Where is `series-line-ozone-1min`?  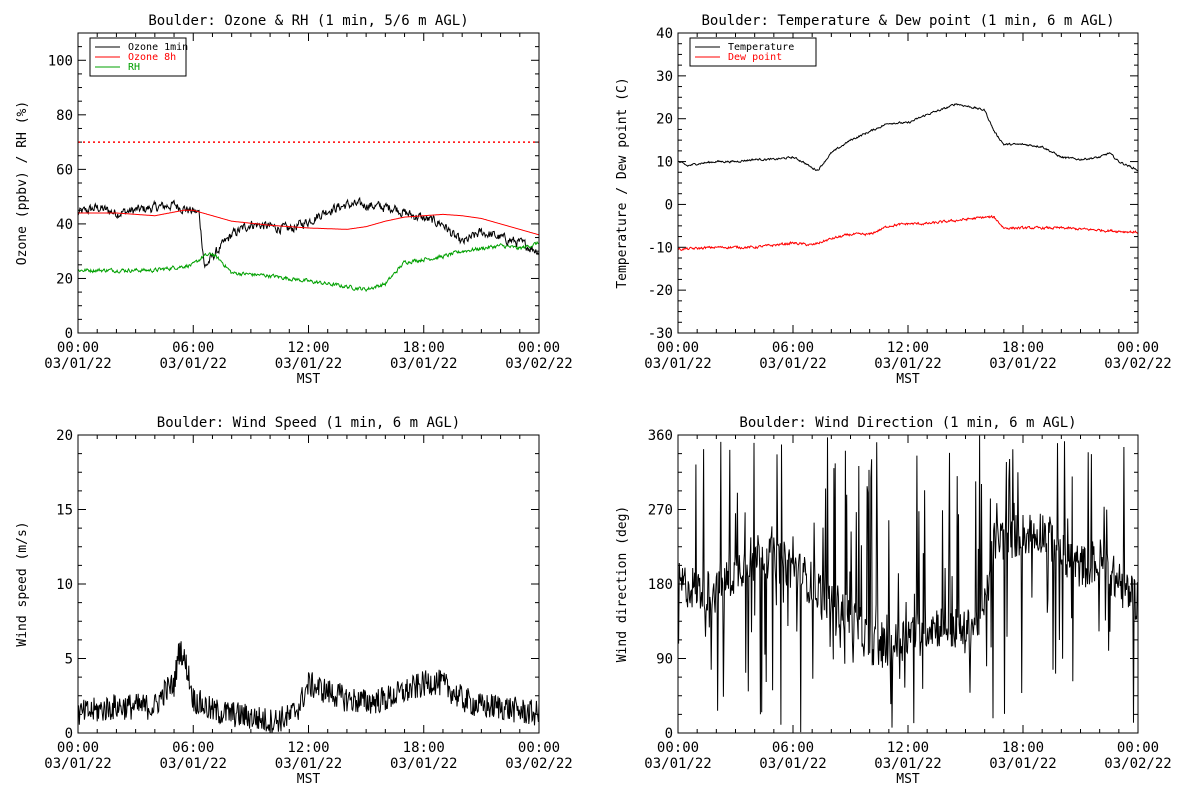 series-line-ozone-1min is located at coordinates (308, 232).